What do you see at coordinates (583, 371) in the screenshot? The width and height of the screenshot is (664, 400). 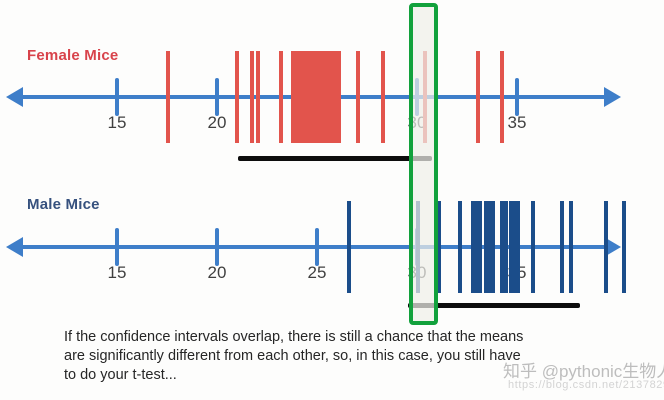 I see `watermark-brand: 知乎 @pythonic生物人` at bounding box center [583, 371].